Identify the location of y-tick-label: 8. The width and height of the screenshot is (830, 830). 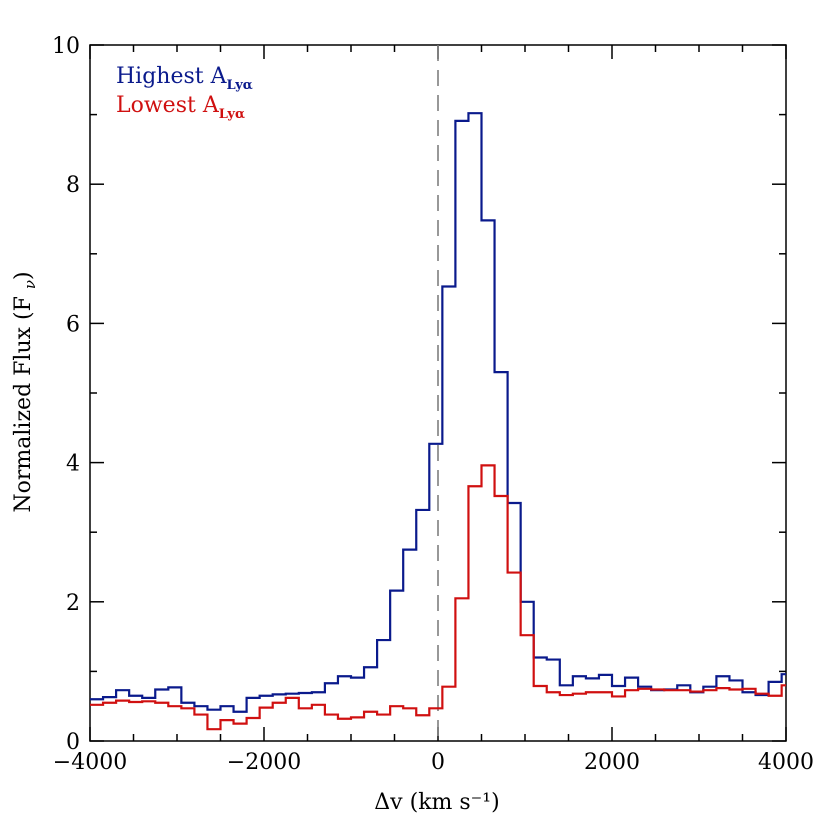
(73, 185).